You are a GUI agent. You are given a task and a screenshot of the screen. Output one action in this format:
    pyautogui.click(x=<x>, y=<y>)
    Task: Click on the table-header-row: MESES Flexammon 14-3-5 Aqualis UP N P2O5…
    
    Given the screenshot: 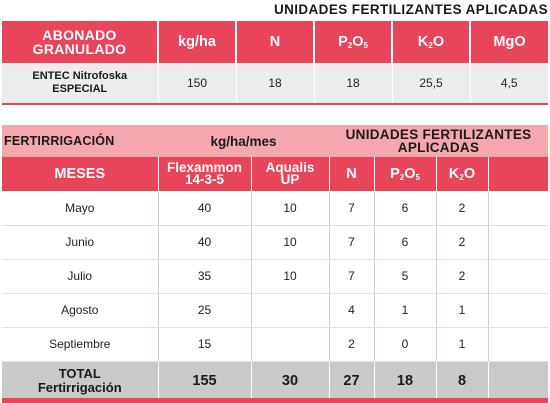 What is the action you would take?
    pyautogui.click(x=275, y=174)
    